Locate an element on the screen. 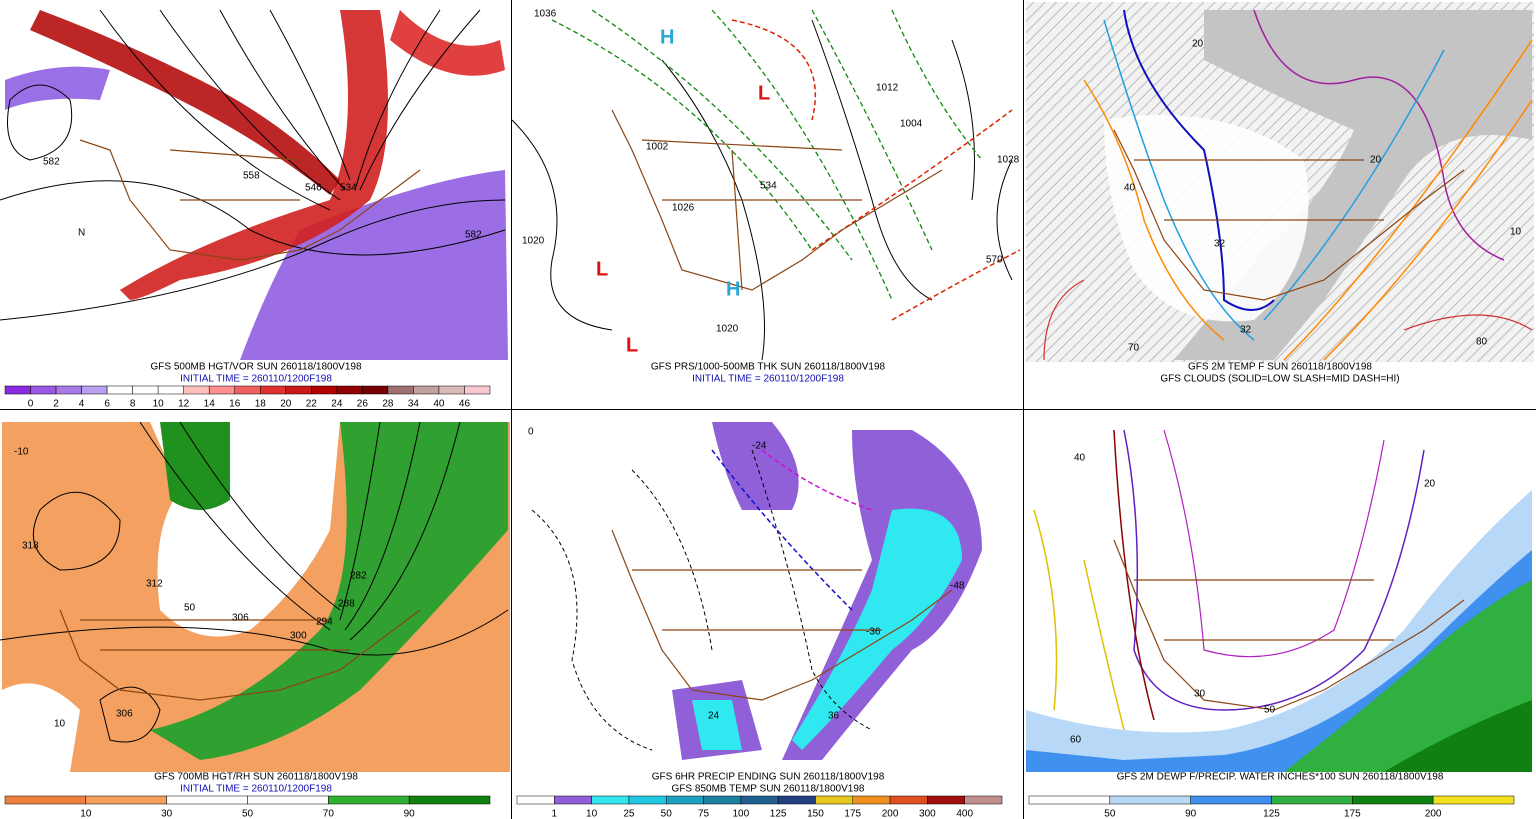 This screenshot has height=819, width=1536. pw-area is located at coordinates (1458, 736).